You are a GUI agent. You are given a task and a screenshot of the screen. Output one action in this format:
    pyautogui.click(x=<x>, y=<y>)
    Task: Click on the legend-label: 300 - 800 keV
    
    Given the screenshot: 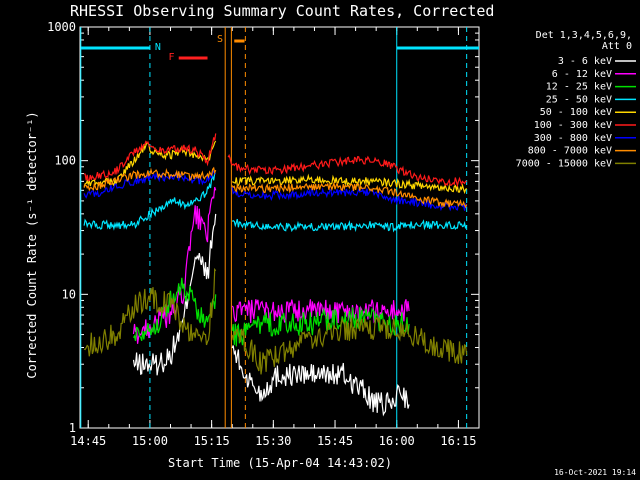 What is the action you would take?
    pyautogui.click(x=573, y=138)
    